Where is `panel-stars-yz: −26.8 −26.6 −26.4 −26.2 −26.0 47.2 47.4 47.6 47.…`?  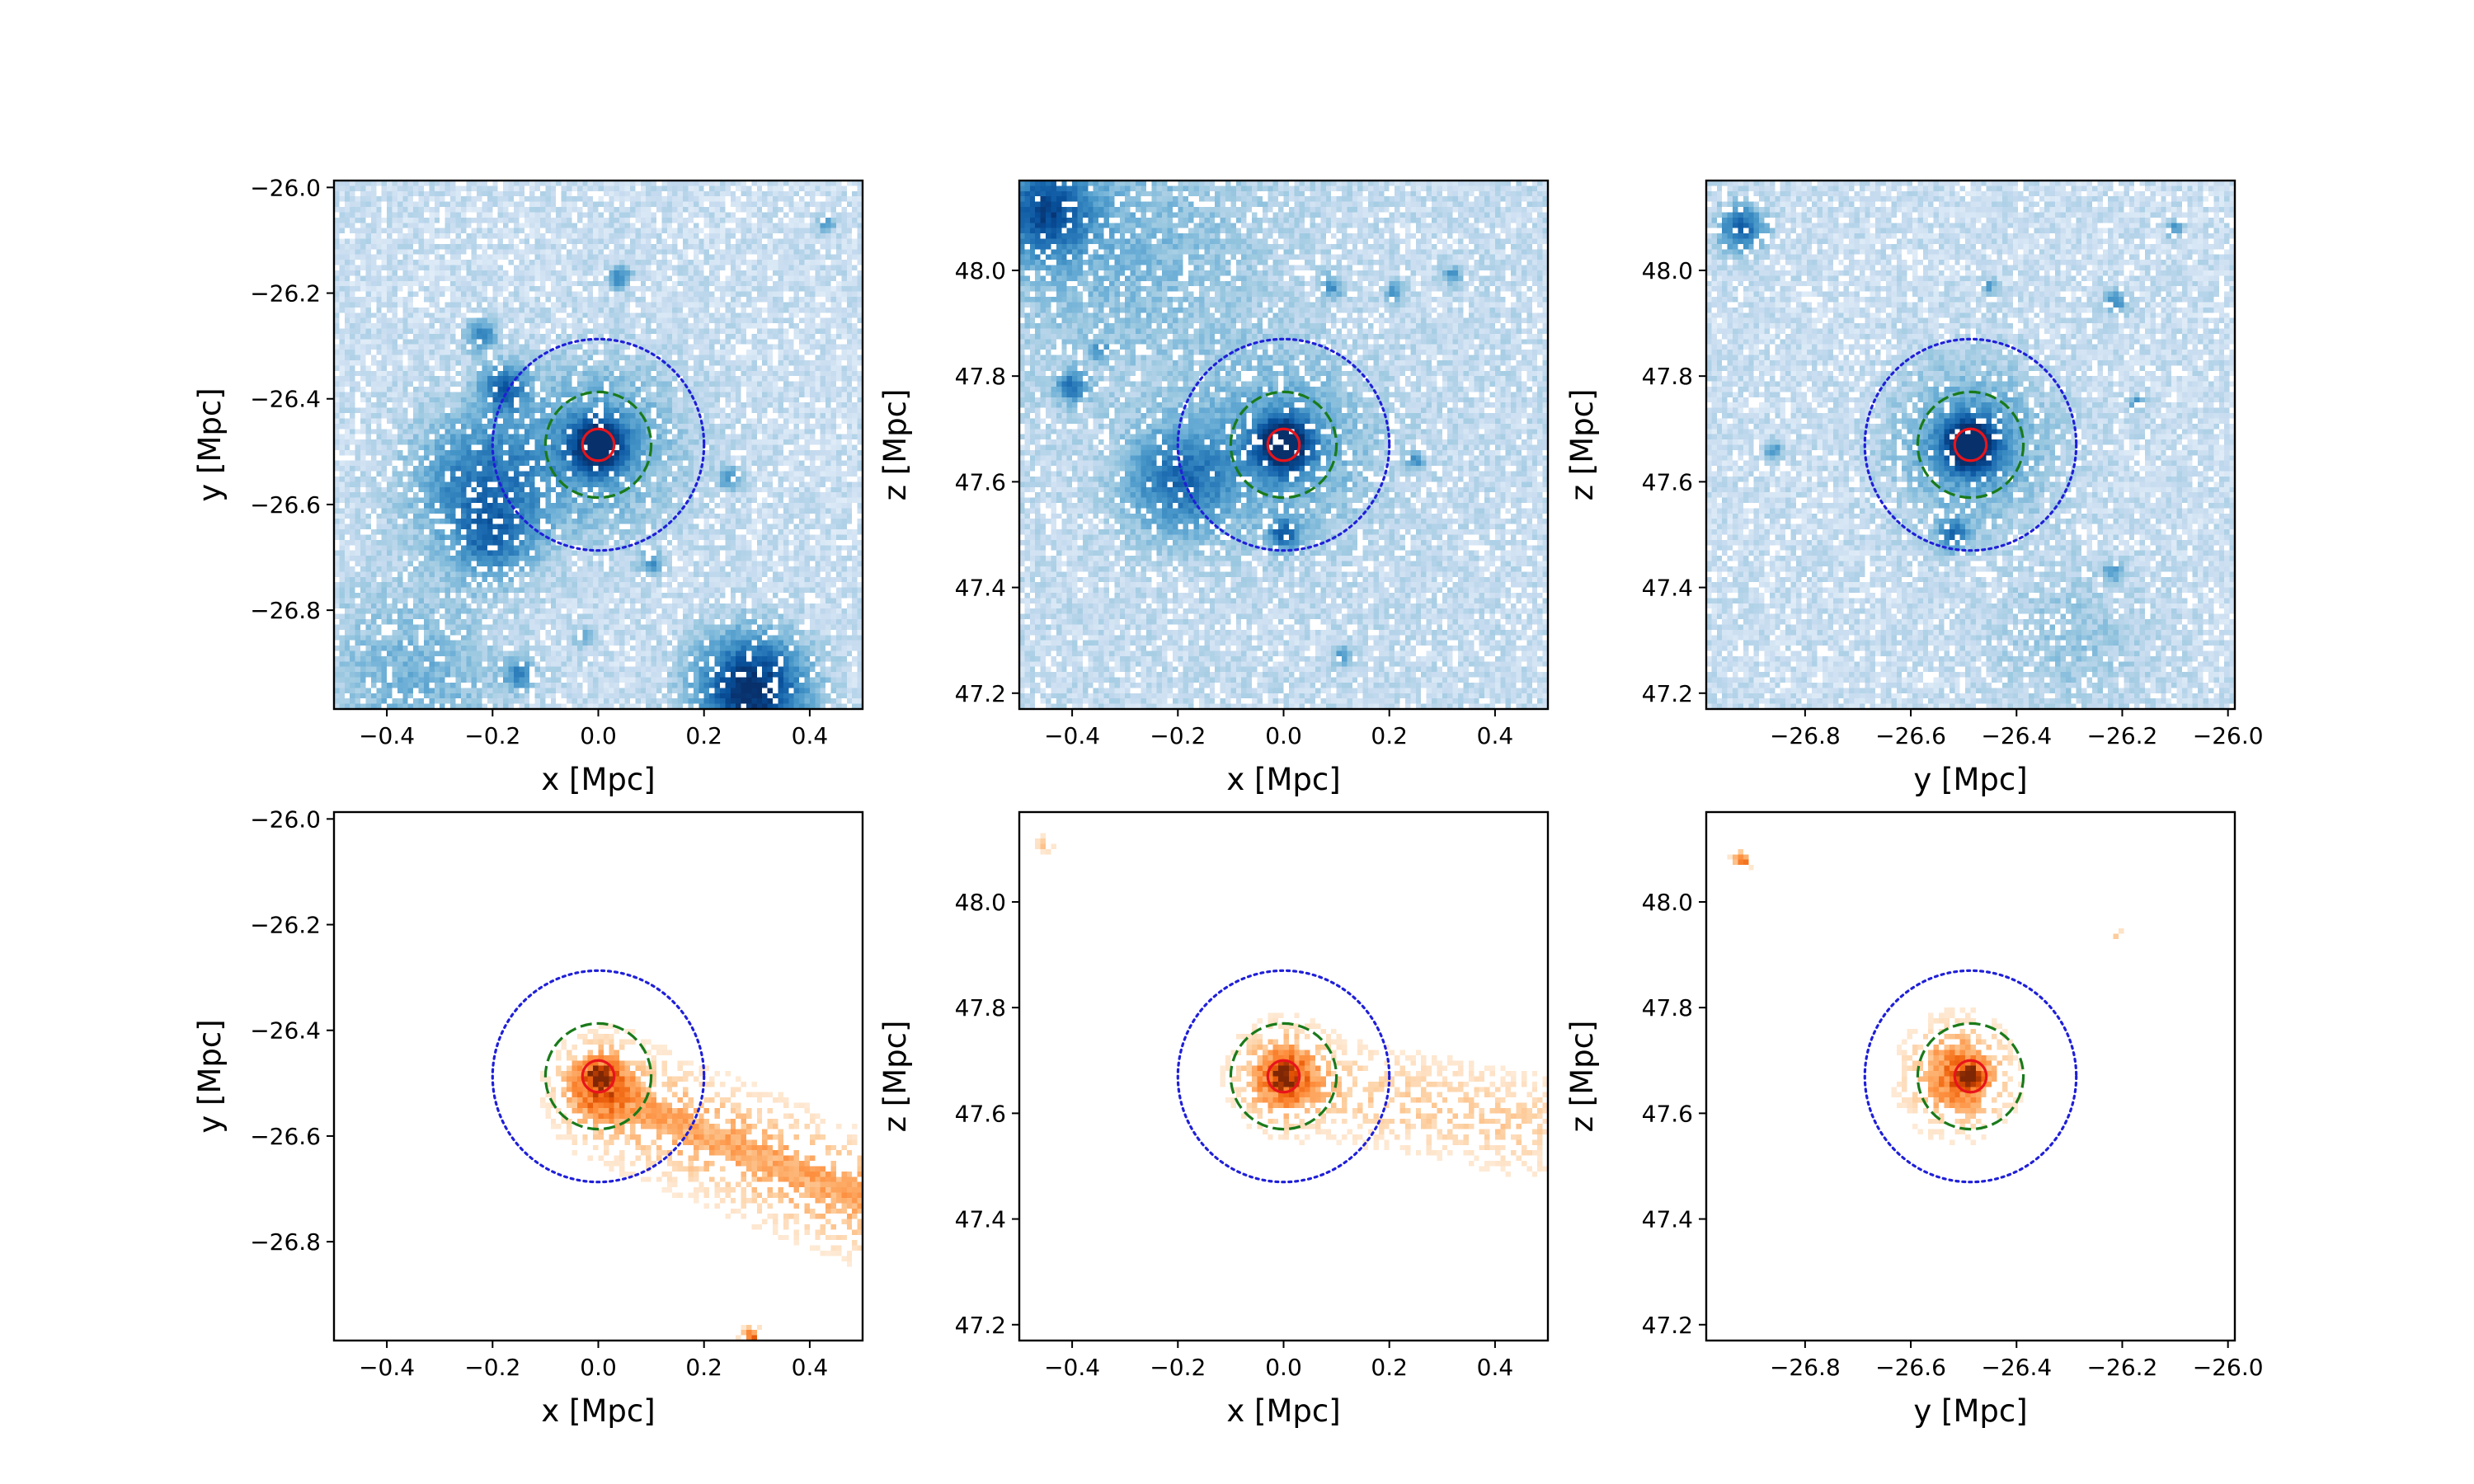 panel-stars-yz: −26.8 −26.6 −26.4 −26.2 −26.0 47.2 47.4 47.6 47.… is located at coordinates (1914, 1119).